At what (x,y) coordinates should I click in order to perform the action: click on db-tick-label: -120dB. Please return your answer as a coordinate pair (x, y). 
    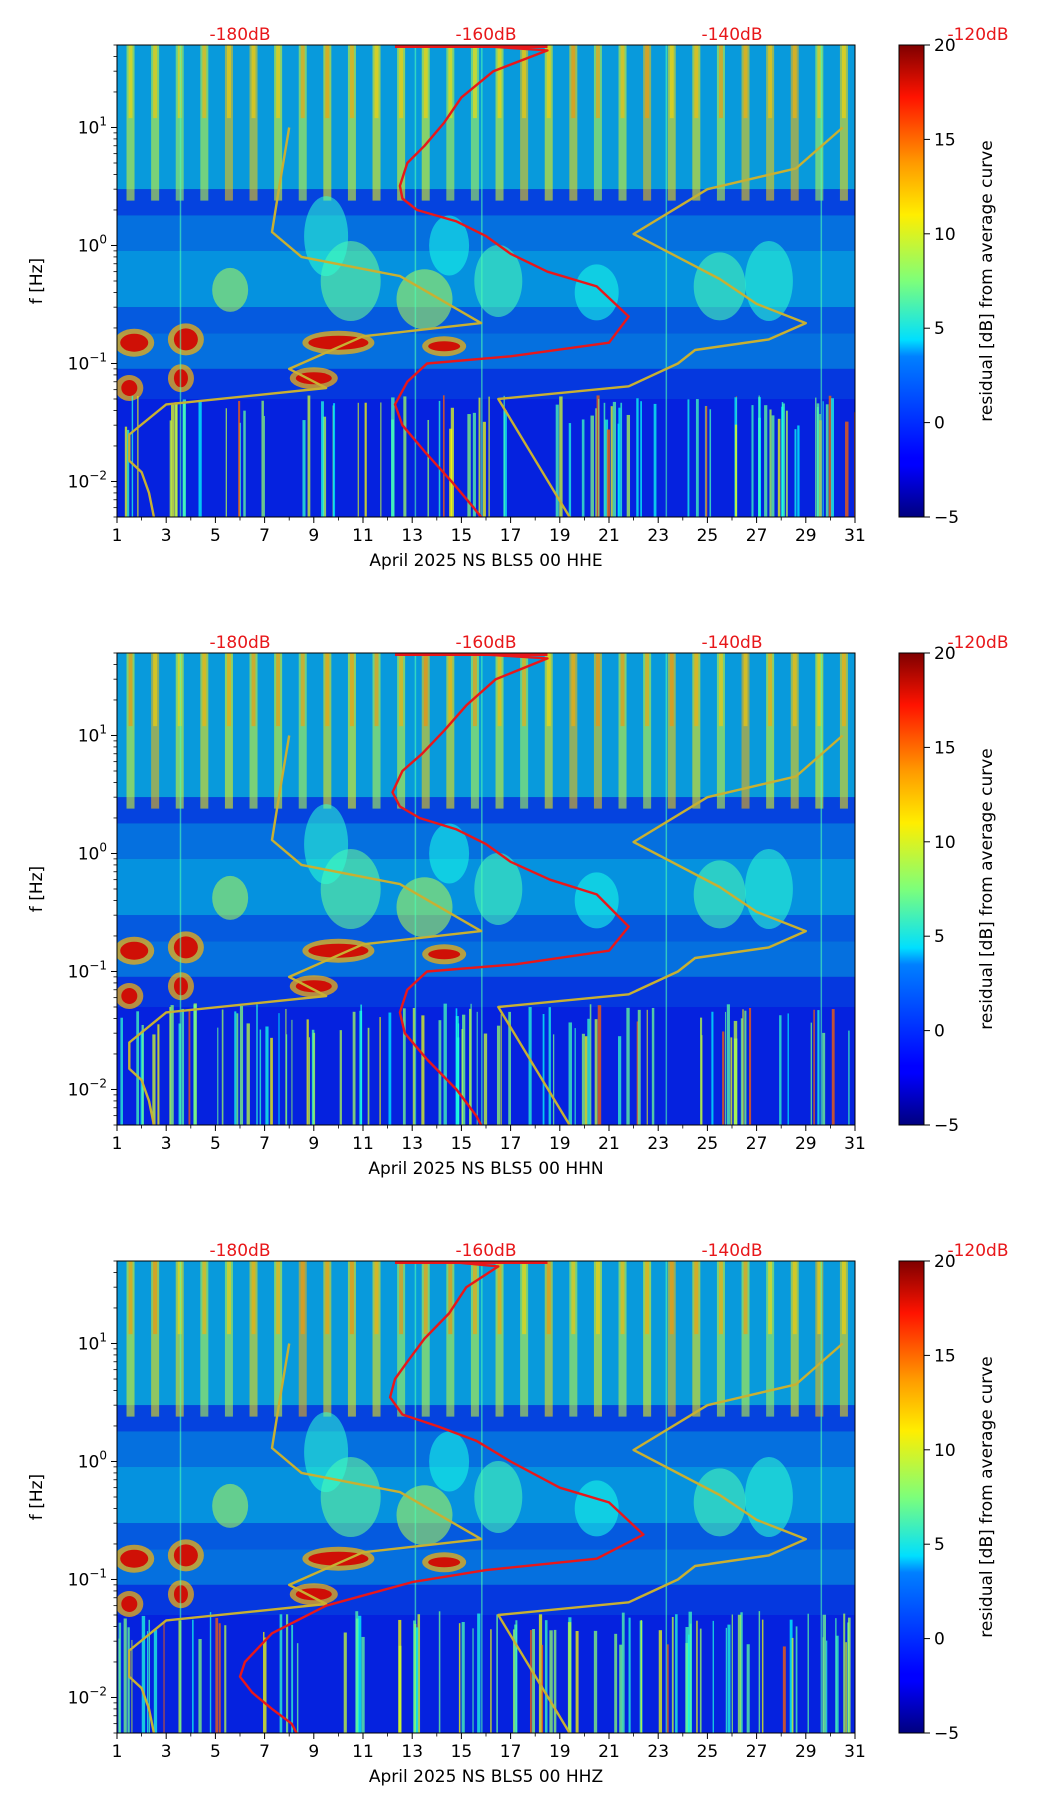
    Looking at the image, I should click on (977, 35).